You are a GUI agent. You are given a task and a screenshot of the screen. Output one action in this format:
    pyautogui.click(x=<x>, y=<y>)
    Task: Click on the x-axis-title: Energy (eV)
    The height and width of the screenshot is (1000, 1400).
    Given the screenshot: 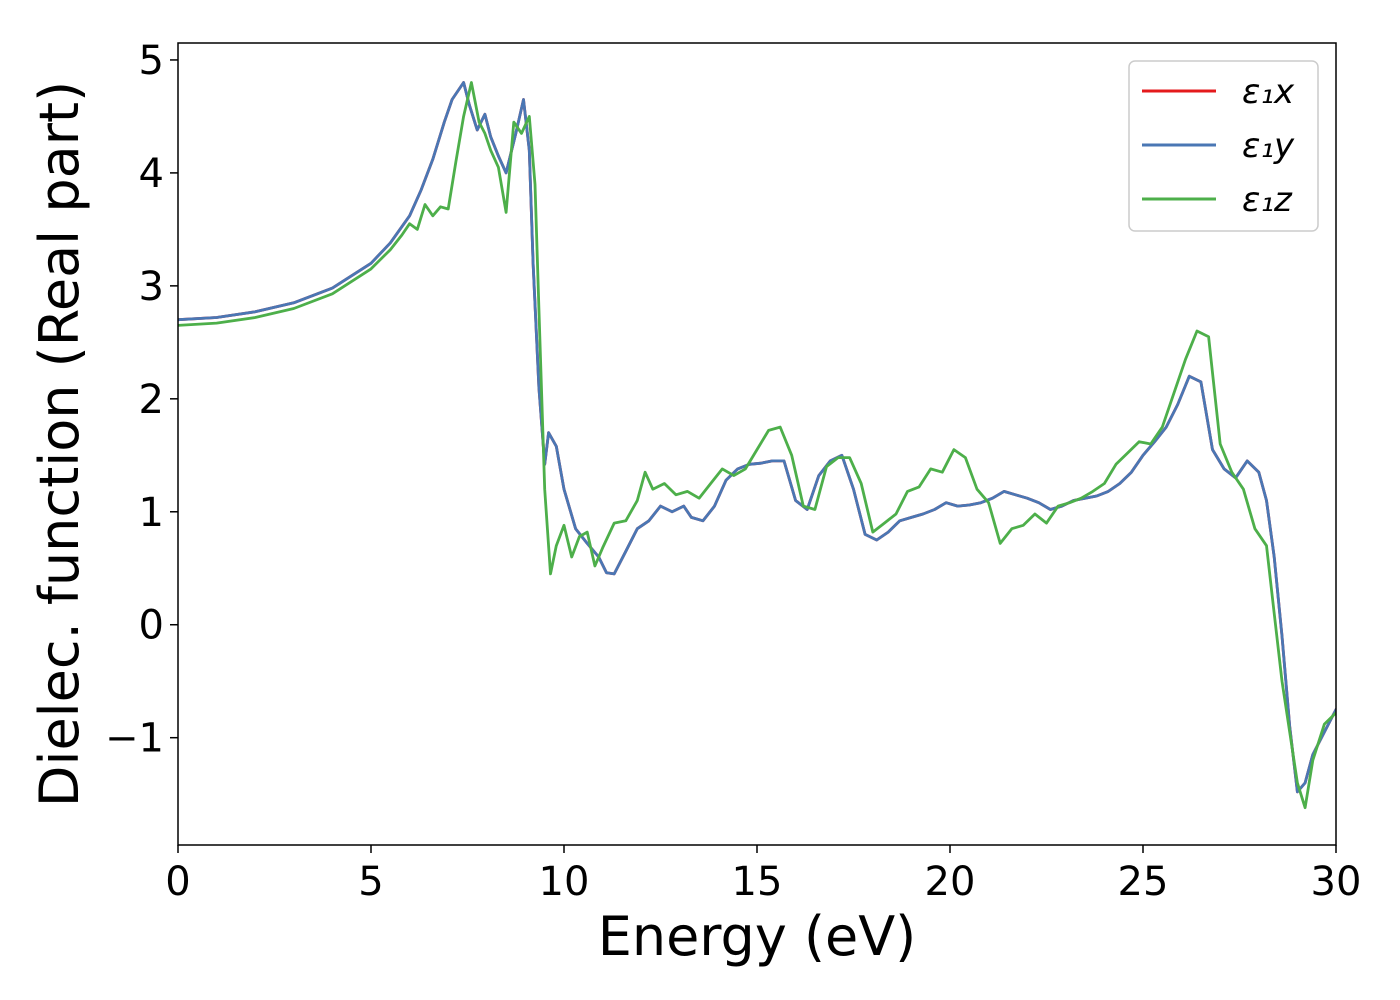 What is the action you would take?
    pyautogui.click(x=757, y=936)
    